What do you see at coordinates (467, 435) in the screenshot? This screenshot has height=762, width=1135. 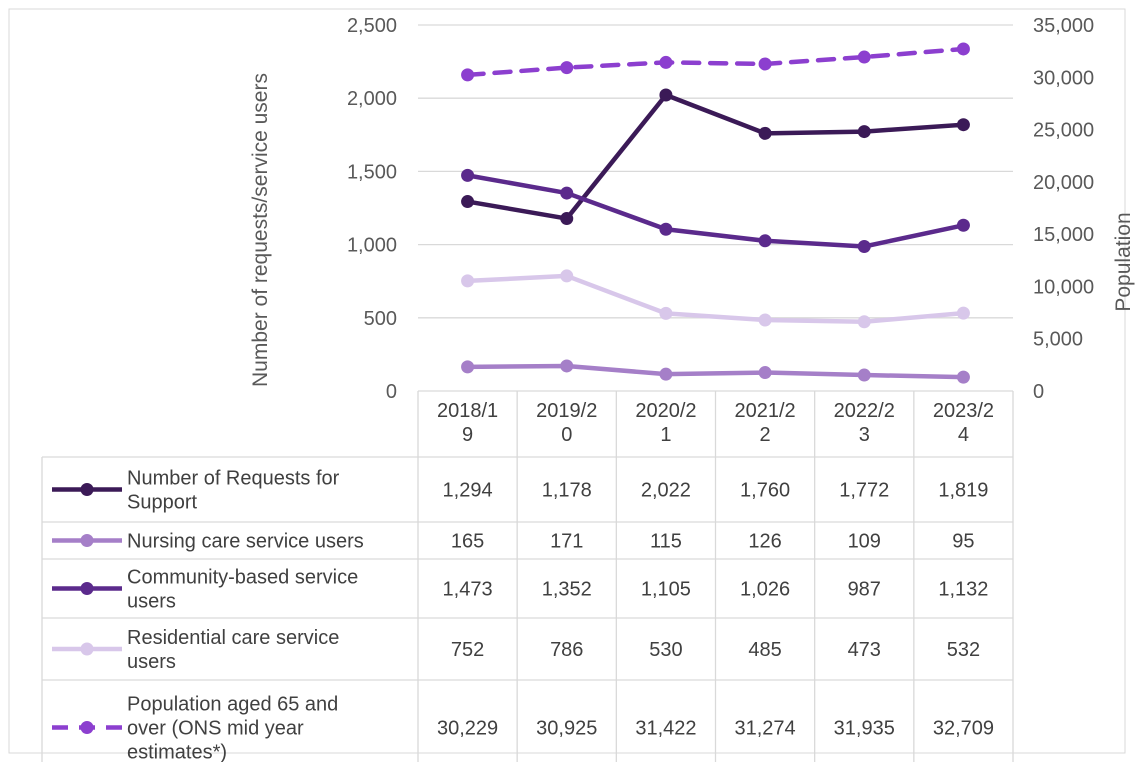 I see `x-tick-label-line: 9` at bounding box center [467, 435].